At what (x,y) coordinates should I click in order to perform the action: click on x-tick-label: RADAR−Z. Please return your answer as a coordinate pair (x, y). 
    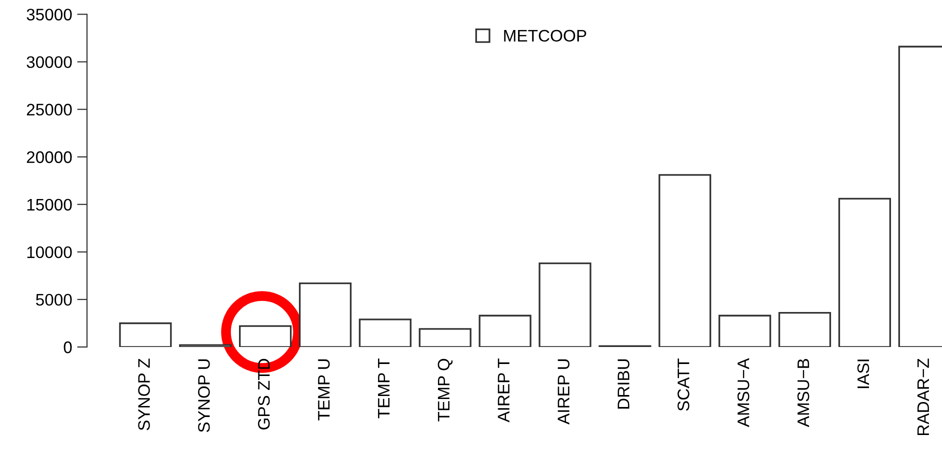
    Looking at the image, I should click on (923, 396).